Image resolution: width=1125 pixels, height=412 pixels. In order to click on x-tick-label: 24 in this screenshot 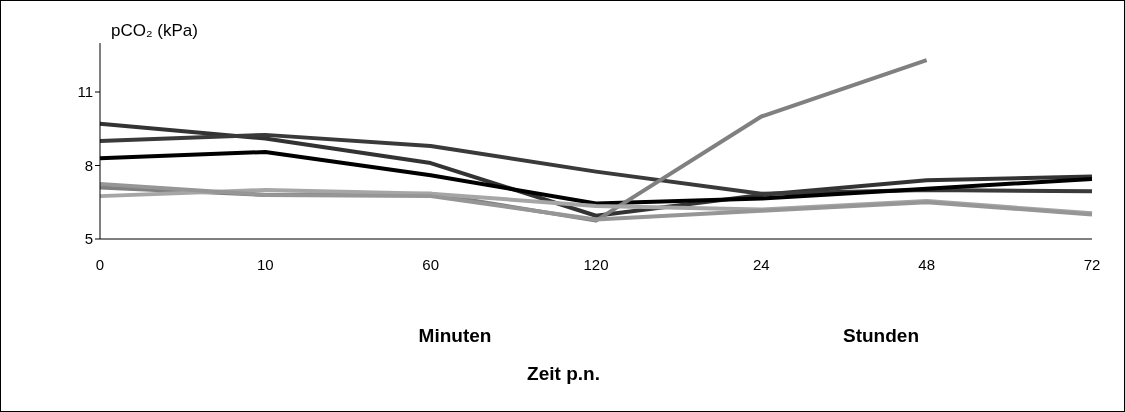, I will do `click(761, 264)`.